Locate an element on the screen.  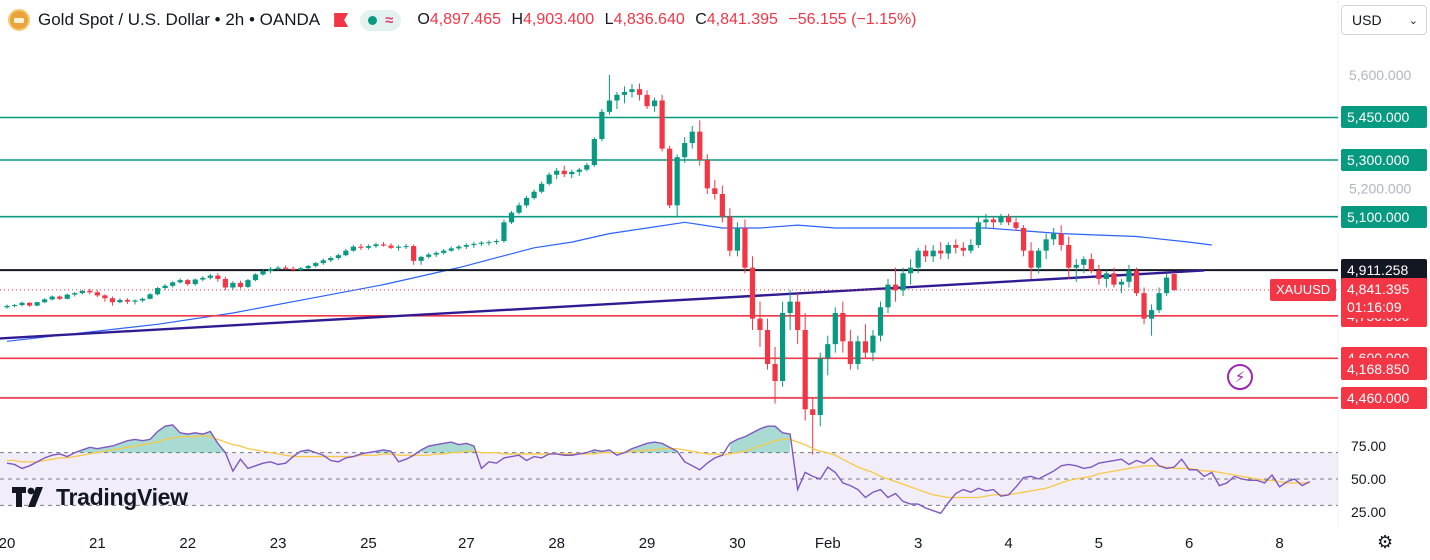
price-tag-support: 4,460.000 is located at coordinates (1384, 397).